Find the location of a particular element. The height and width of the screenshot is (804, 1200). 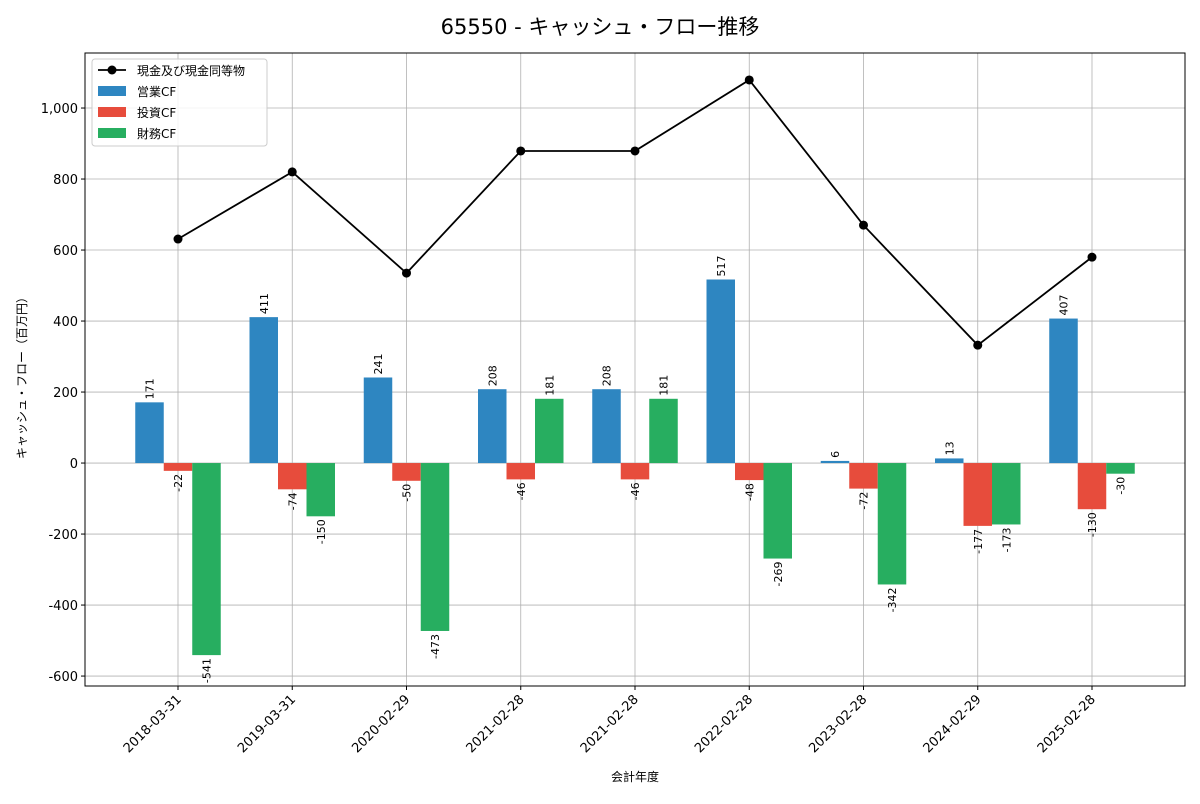

x-tick-label: 2019-03-31 is located at coordinates (267, 724).